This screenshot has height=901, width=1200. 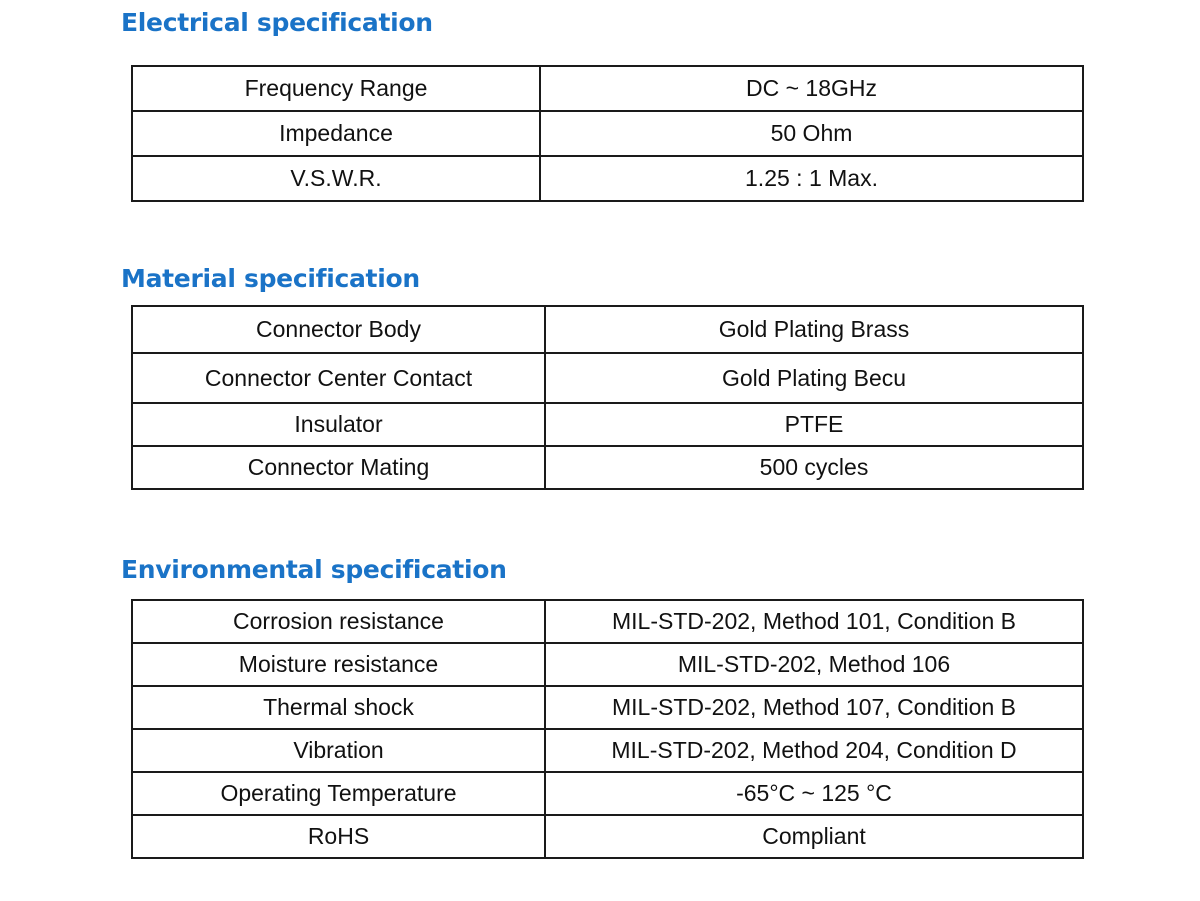 What do you see at coordinates (338, 329) in the screenshot?
I see `spec-label: Connector Body` at bounding box center [338, 329].